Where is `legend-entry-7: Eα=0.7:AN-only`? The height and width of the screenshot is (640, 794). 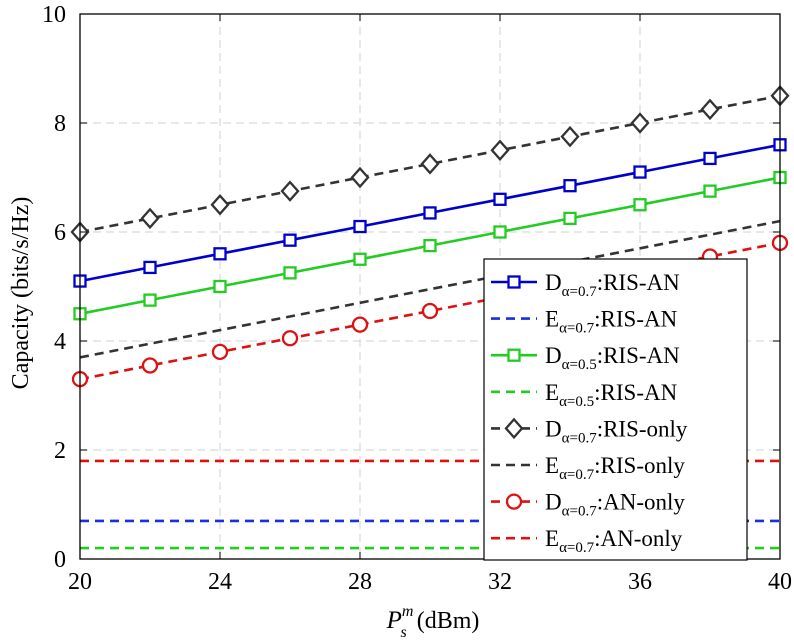 legend-entry-7: Eα=0.7:AN-only is located at coordinates (614, 541).